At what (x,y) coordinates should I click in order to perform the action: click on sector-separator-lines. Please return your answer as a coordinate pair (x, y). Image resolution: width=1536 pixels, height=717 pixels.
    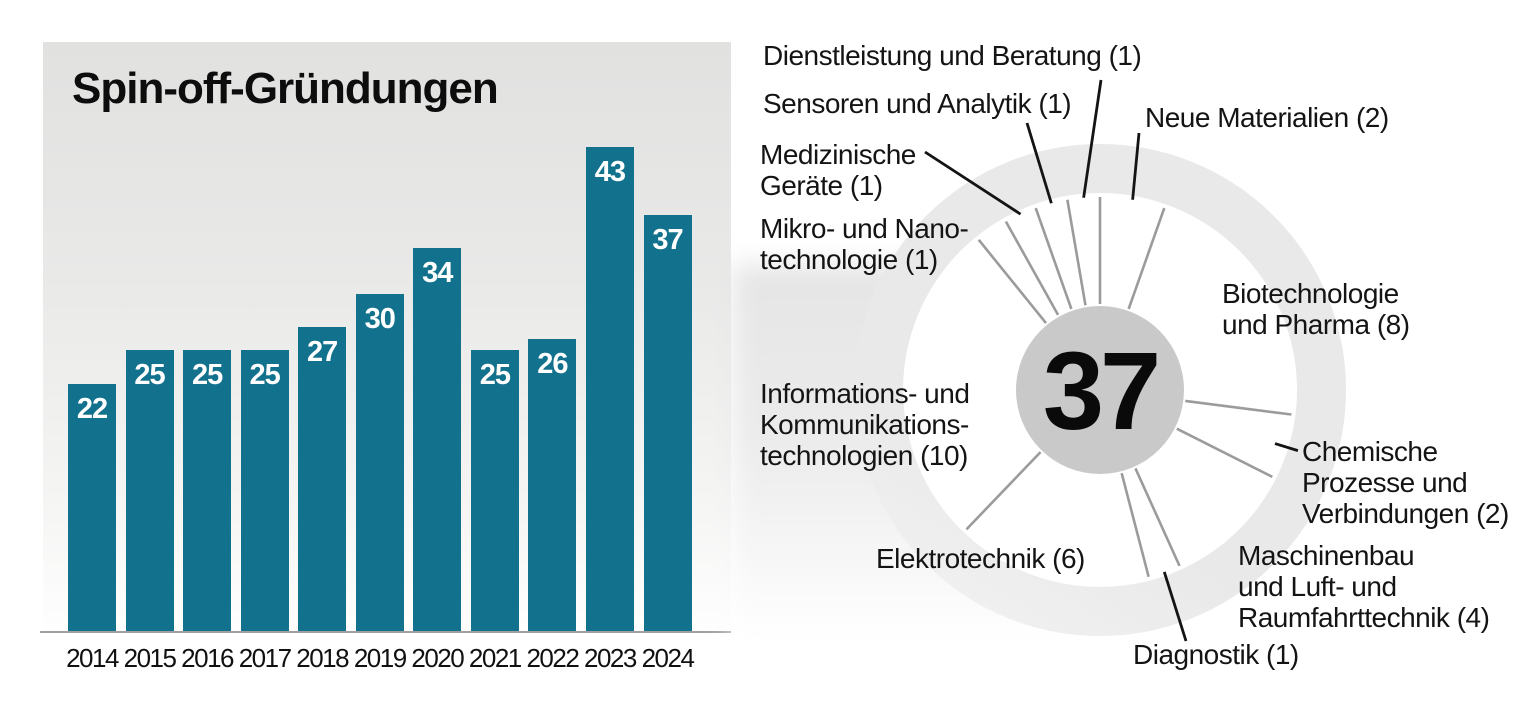
    Looking at the image, I should click on (1128, 387).